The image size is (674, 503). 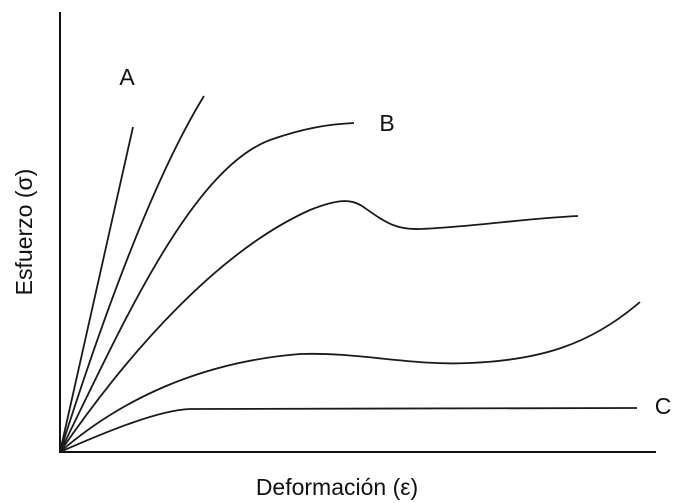 What do you see at coordinates (663, 406) in the screenshot?
I see `curve-label: C` at bounding box center [663, 406].